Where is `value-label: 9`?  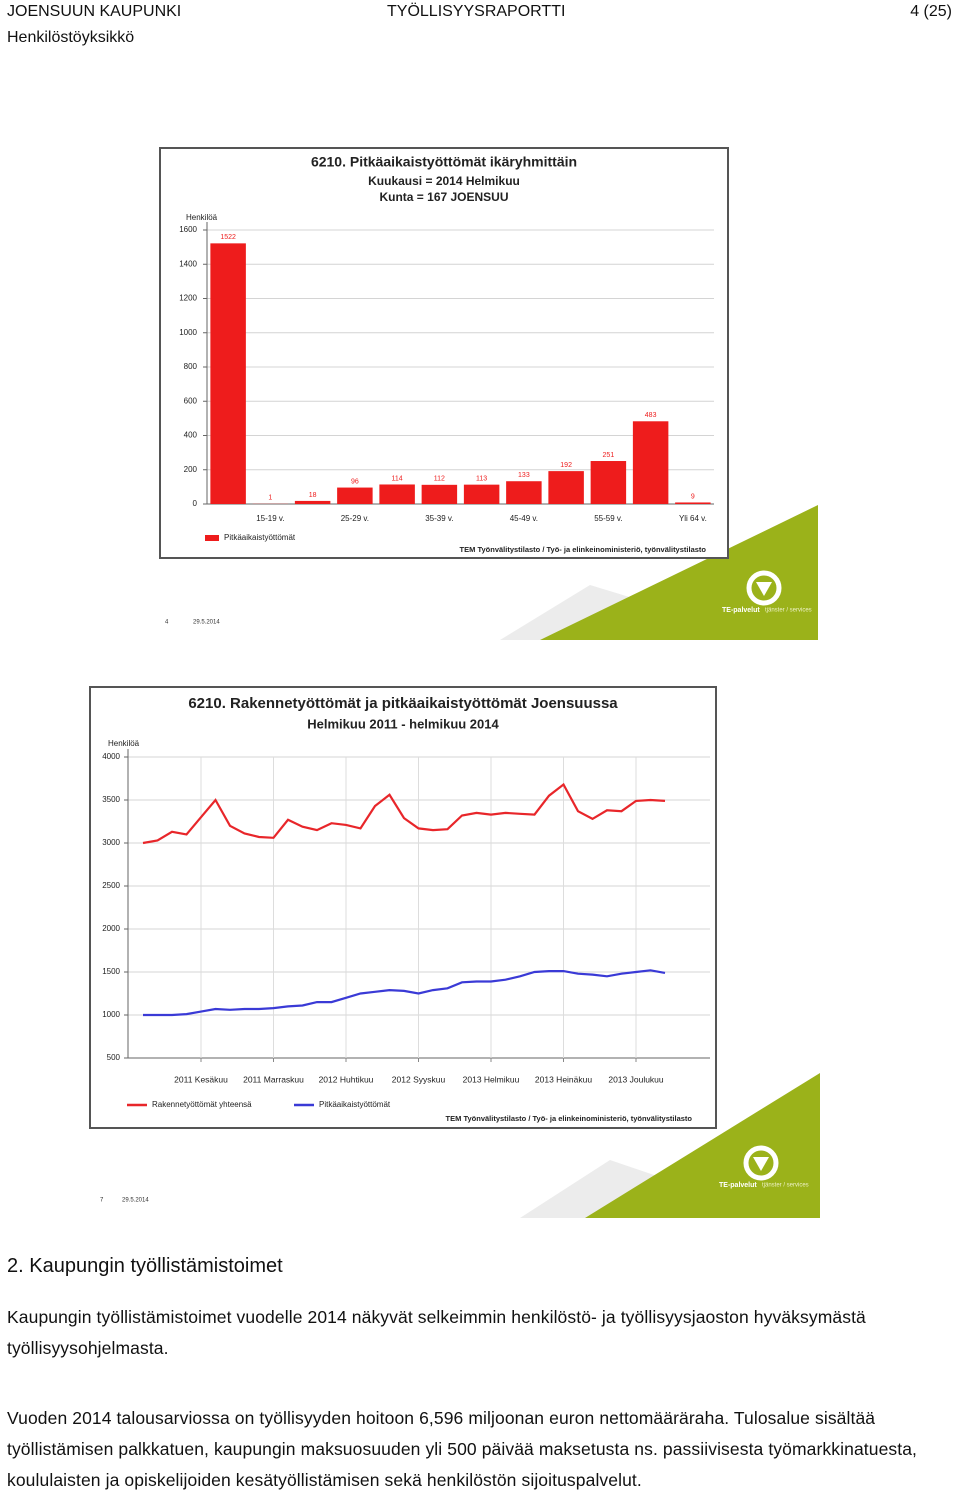 value-label: 9 is located at coordinates (693, 496).